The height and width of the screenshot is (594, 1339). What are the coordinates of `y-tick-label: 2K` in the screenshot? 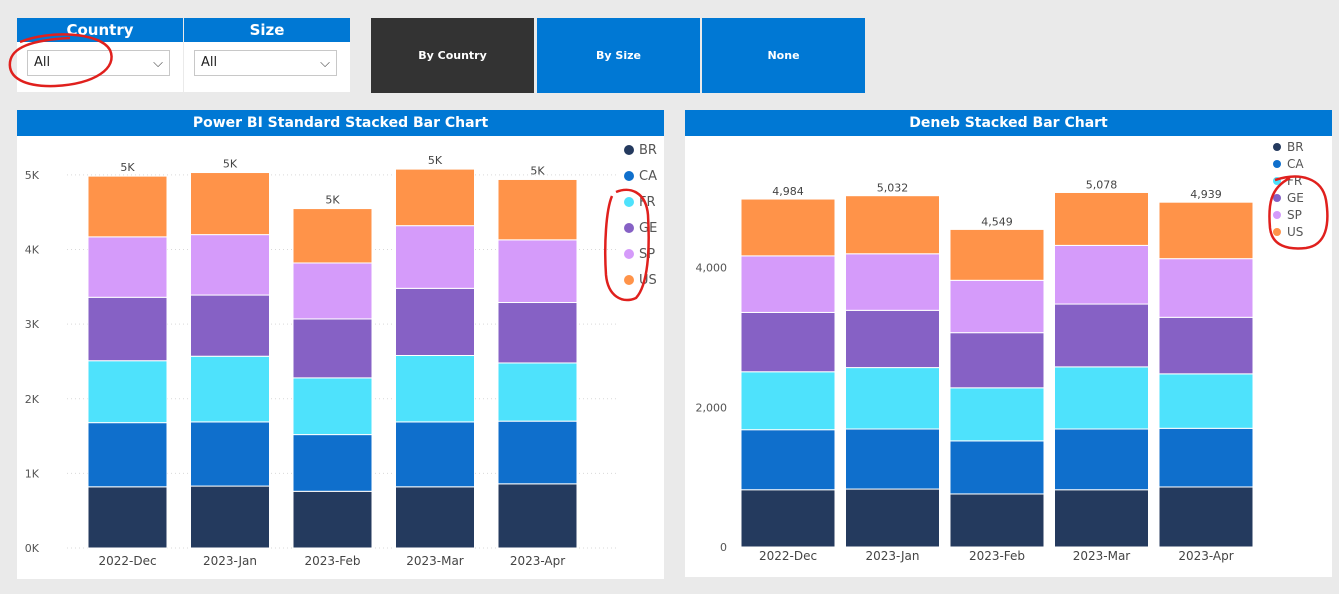 It's located at (32, 399).